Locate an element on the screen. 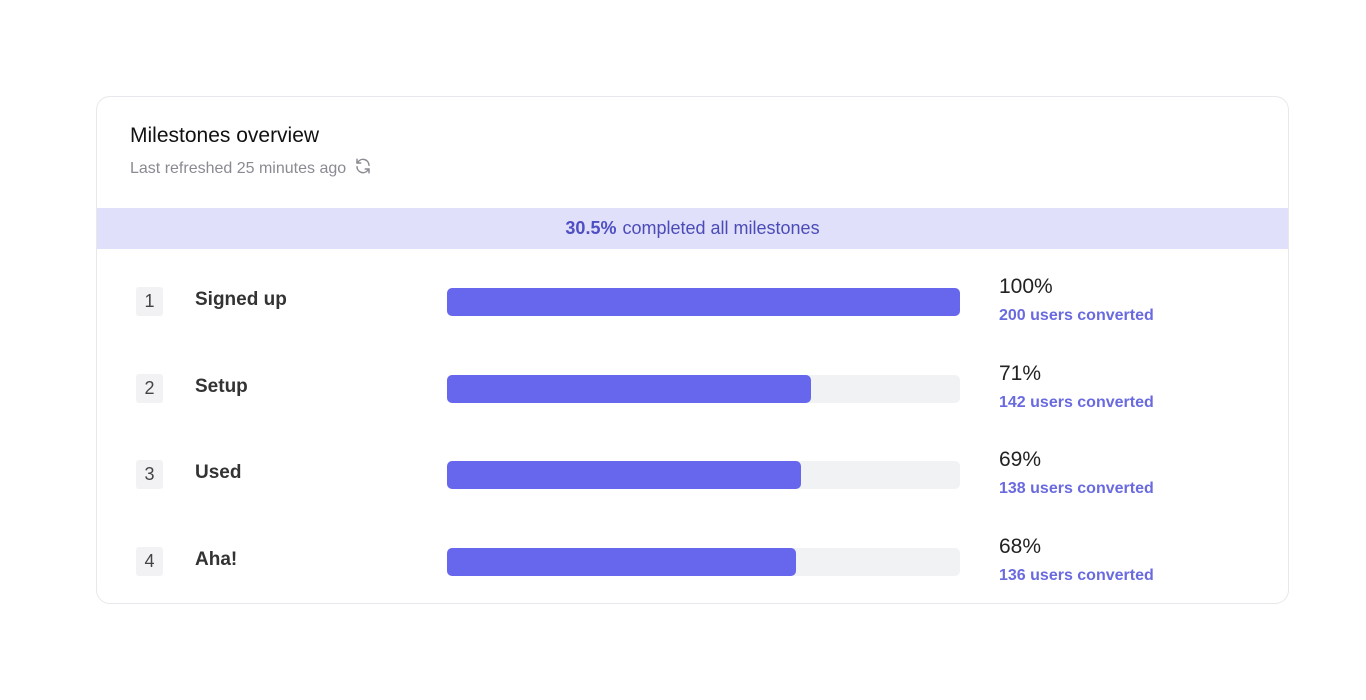 This screenshot has width=1366, height=700. milestone-percent: 71% is located at coordinates (1020, 373).